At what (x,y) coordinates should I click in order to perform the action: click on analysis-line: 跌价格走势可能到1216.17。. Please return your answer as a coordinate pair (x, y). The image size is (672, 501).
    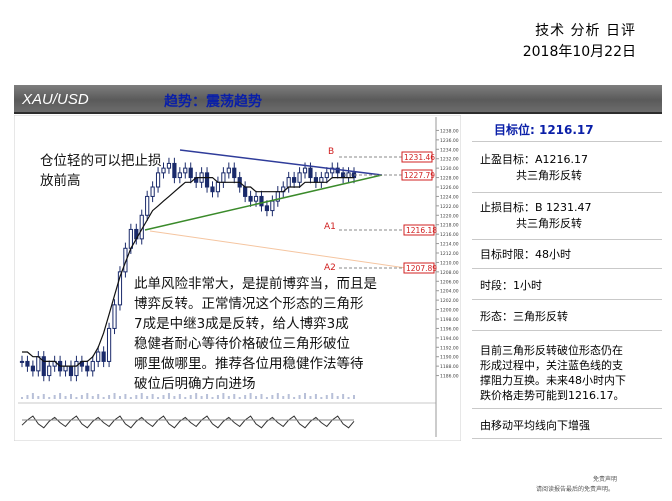
    Looking at the image, I should click on (552, 395).